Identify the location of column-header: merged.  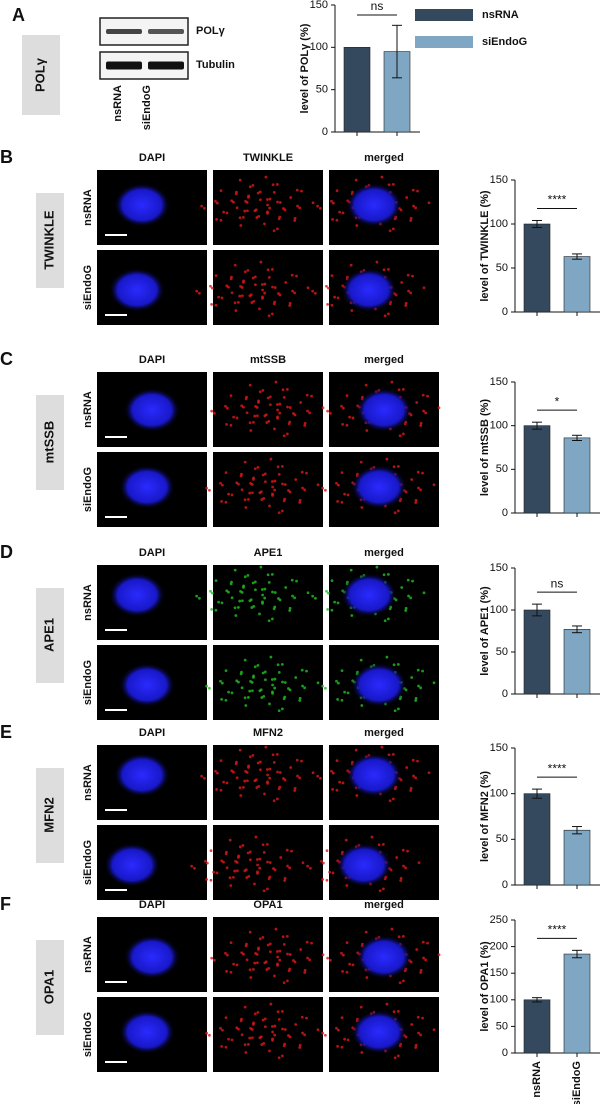
(384, 733).